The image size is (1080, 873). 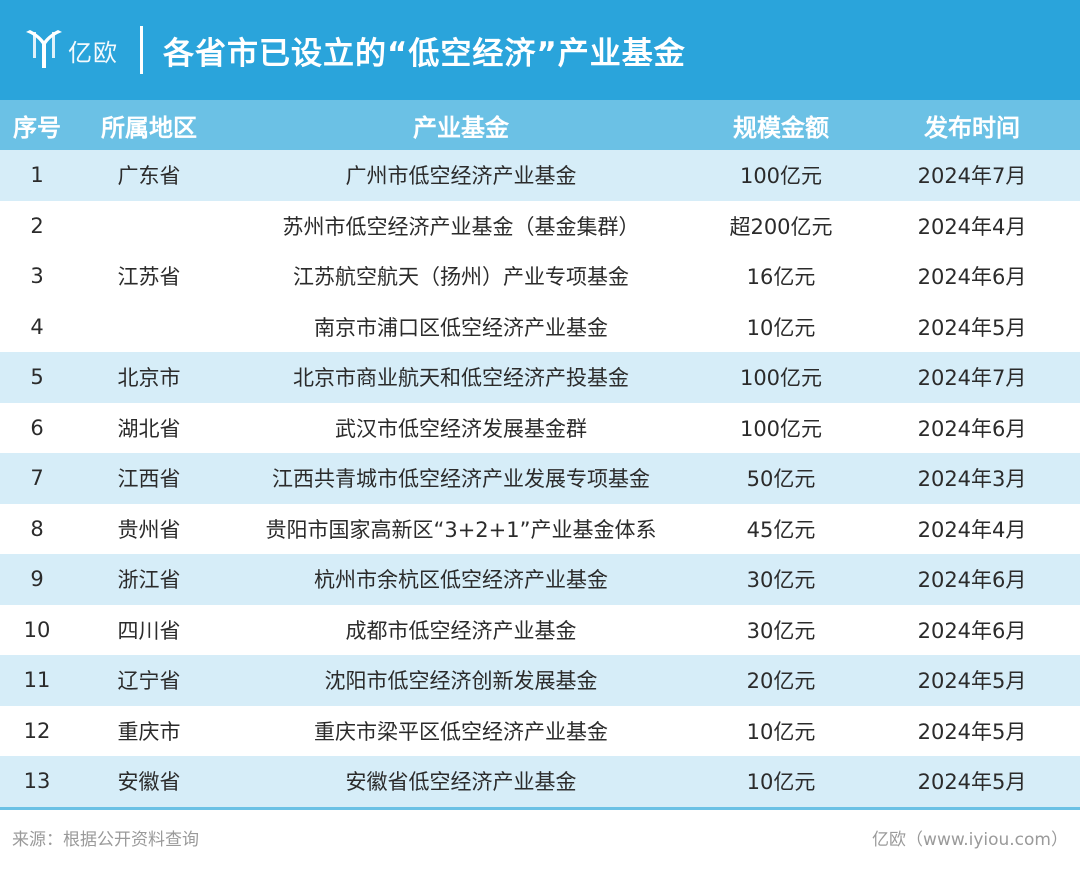 I want to click on cell-region: 安徽省, so click(x=149, y=783).